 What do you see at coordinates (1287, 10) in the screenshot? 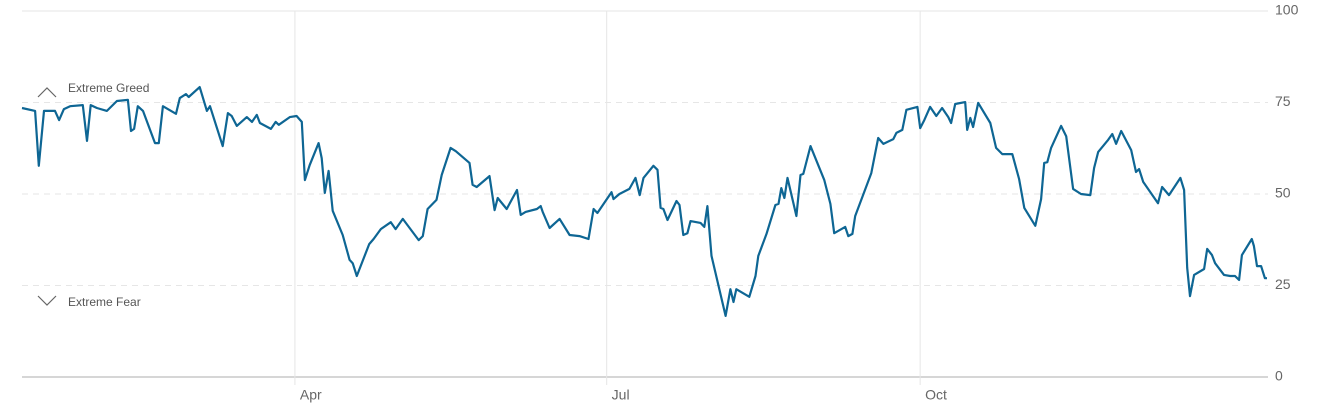
I see `y-tick-label: 100` at bounding box center [1287, 10].